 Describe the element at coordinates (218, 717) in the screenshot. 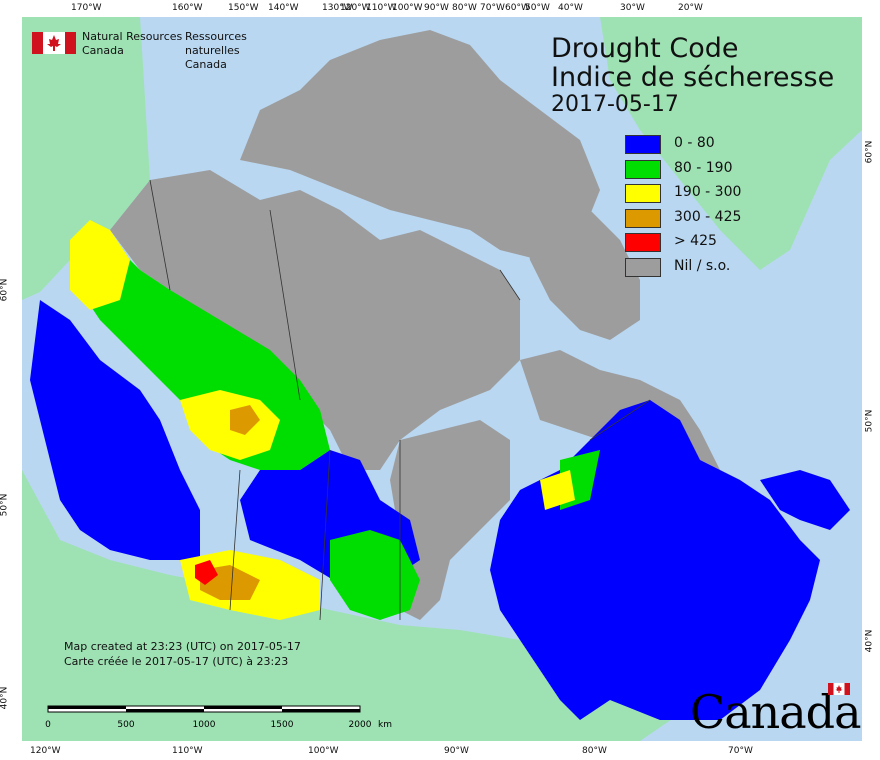

I see `scale-bar: 0 500 1000 1500 2000 km` at that location.